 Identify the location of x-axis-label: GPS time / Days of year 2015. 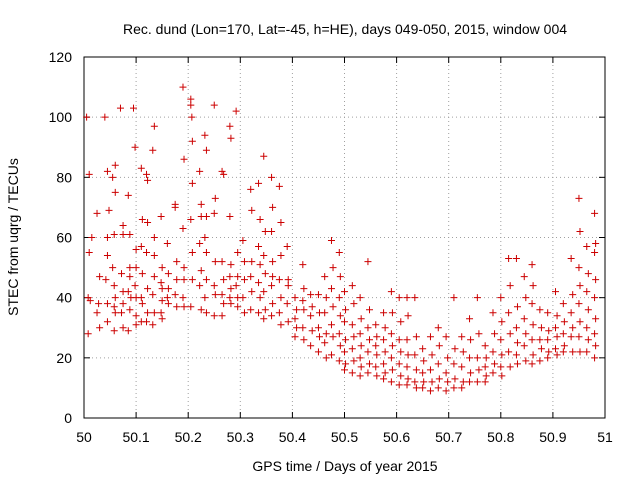
(344, 466).